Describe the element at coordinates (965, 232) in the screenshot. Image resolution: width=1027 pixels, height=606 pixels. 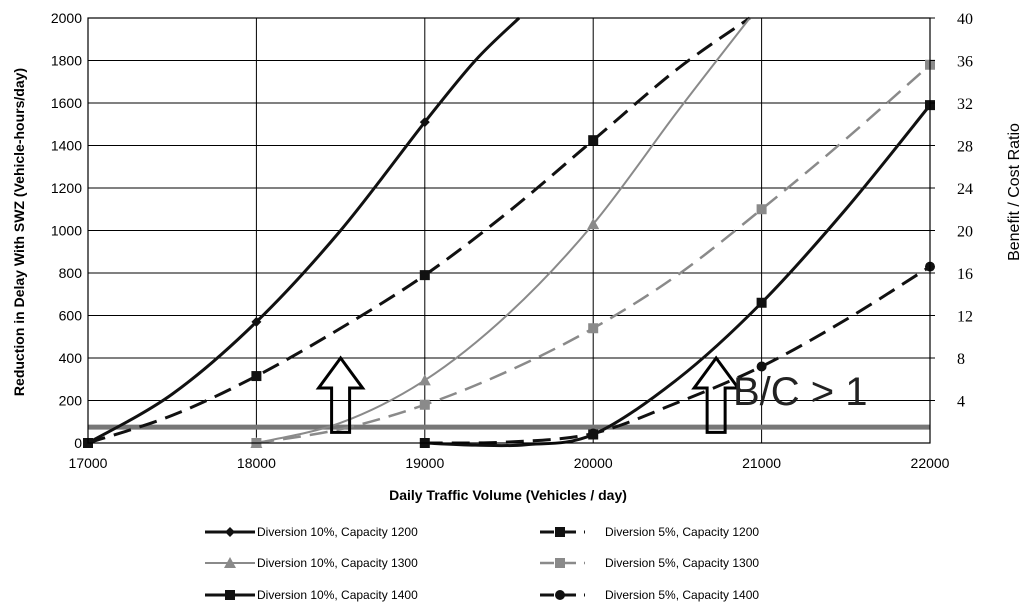
I see `y2-tick-label: 20` at that location.